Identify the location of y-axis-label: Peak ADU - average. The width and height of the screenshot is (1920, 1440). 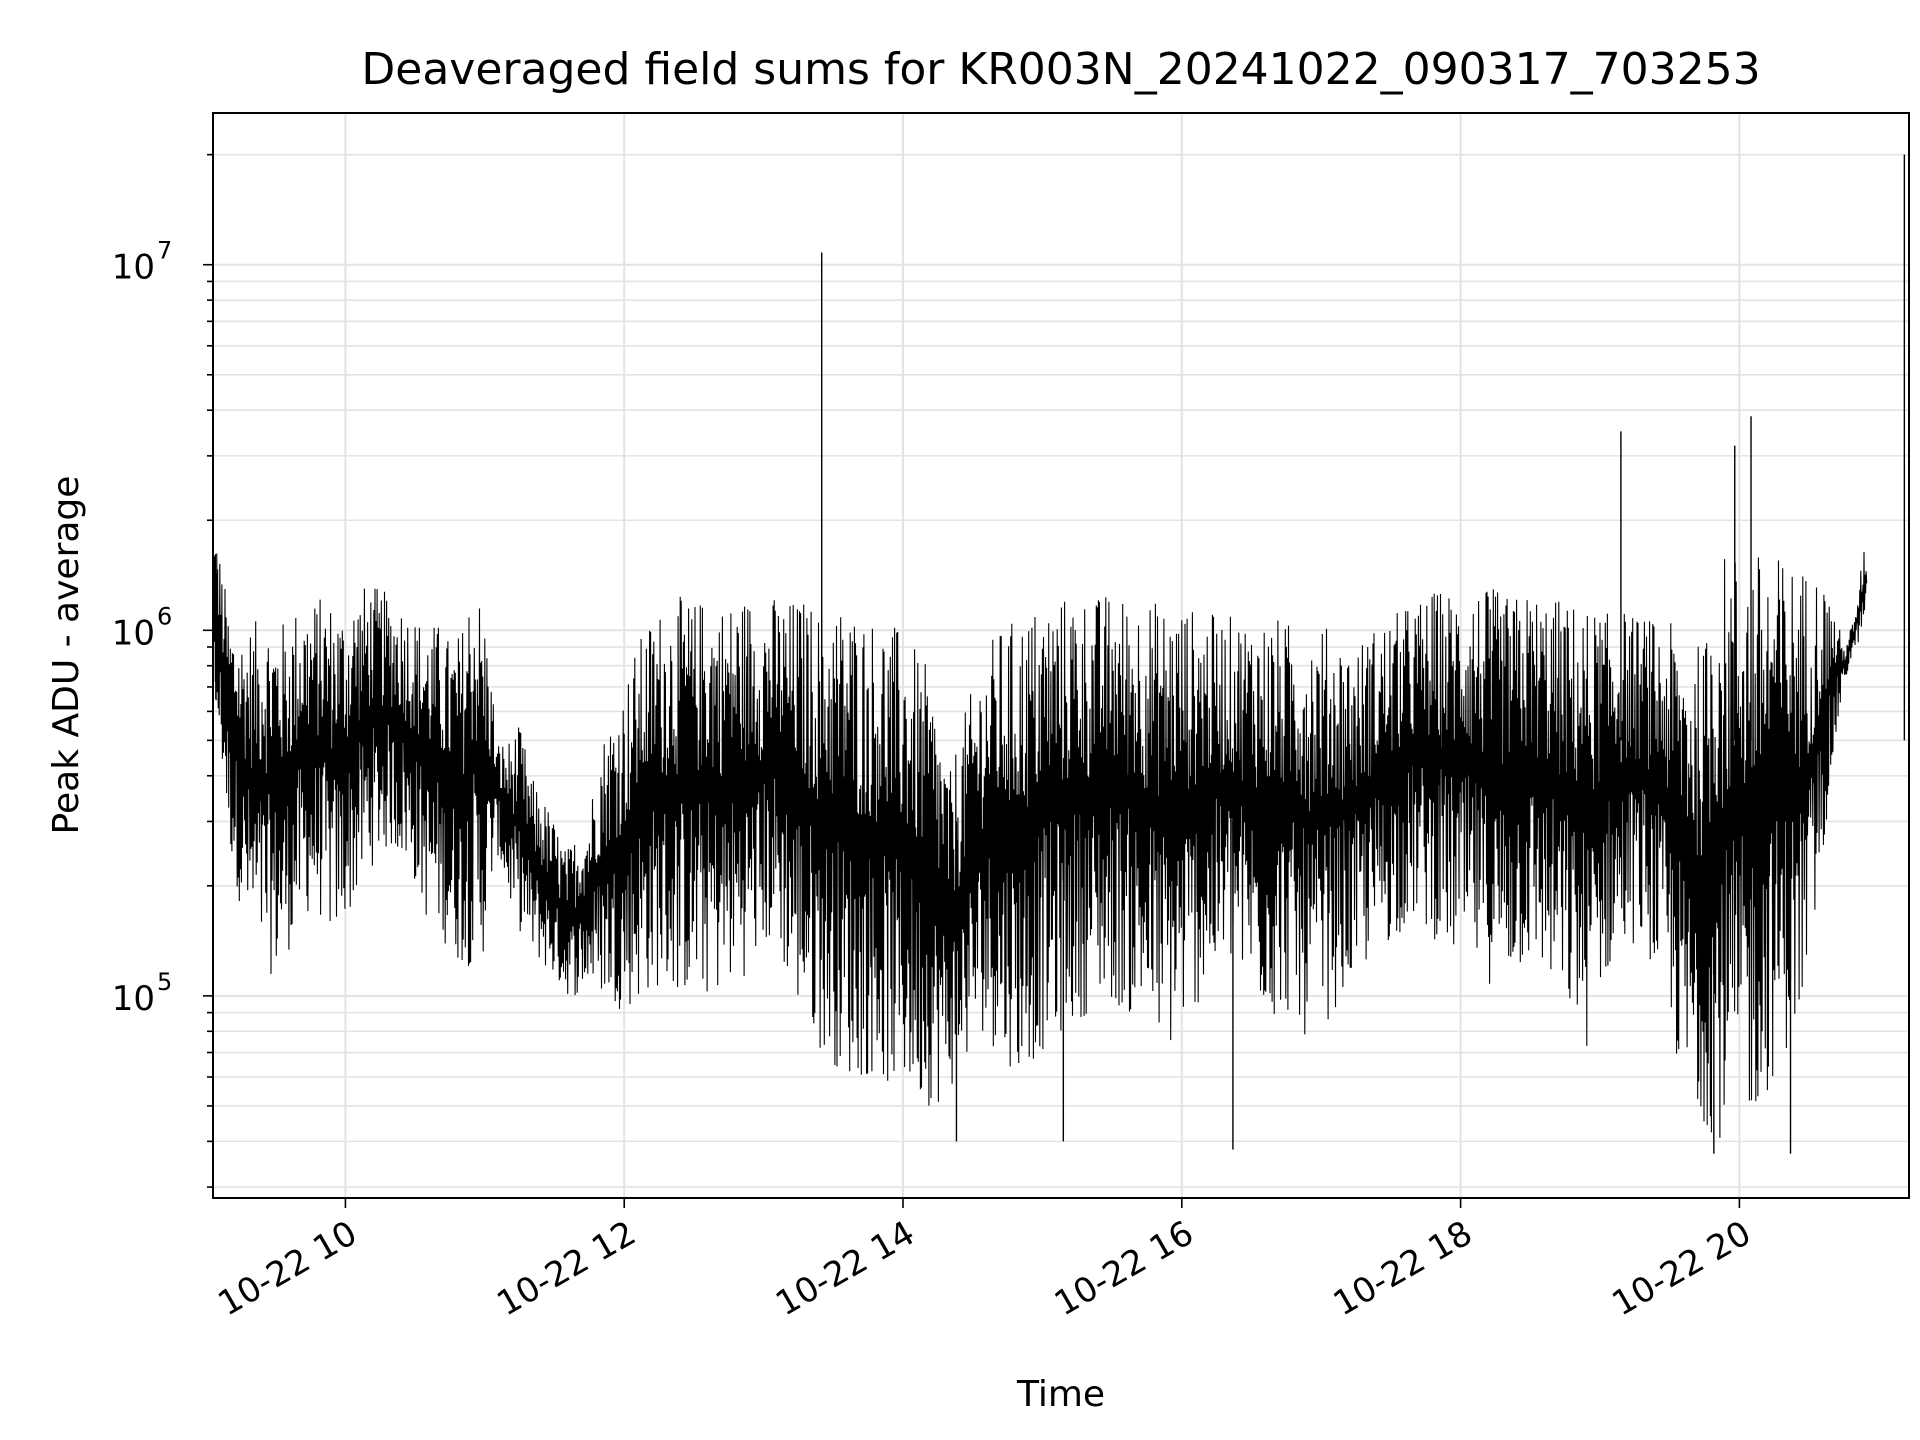
(66, 655).